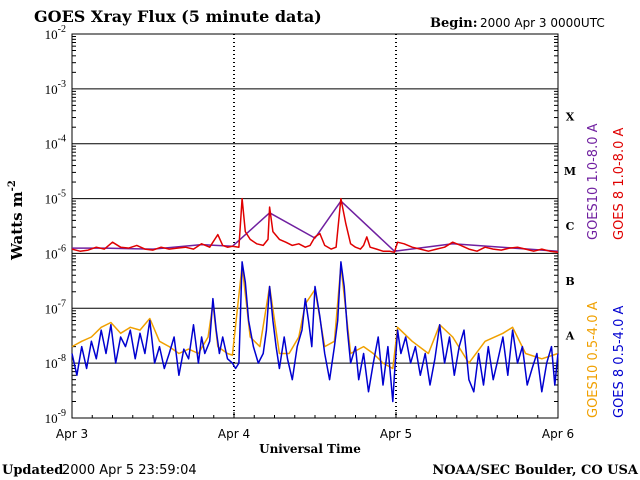  Describe the element at coordinates (569, 281) in the screenshot. I see `flare-class-b: B` at that location.